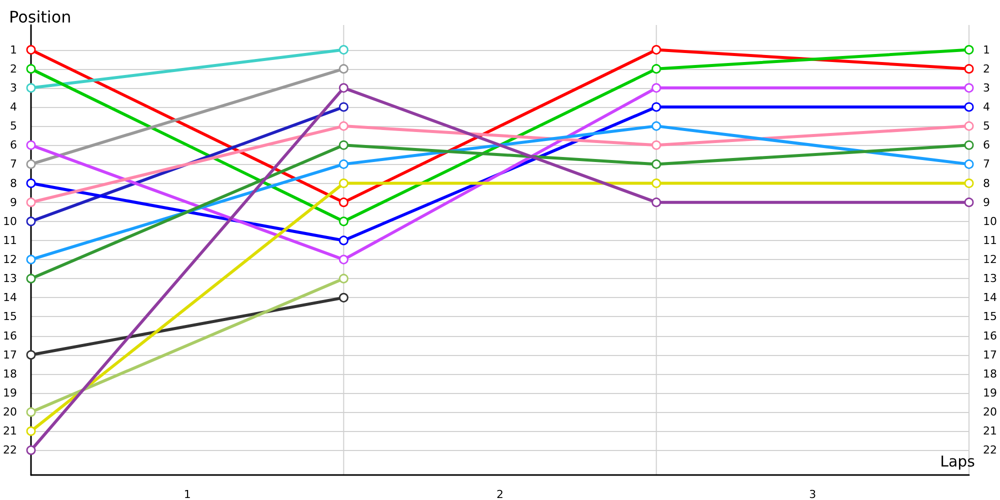  Describe the element at coordinates (990, 221) in the screenshot. I see `y2-tick-label: 10` at that location.